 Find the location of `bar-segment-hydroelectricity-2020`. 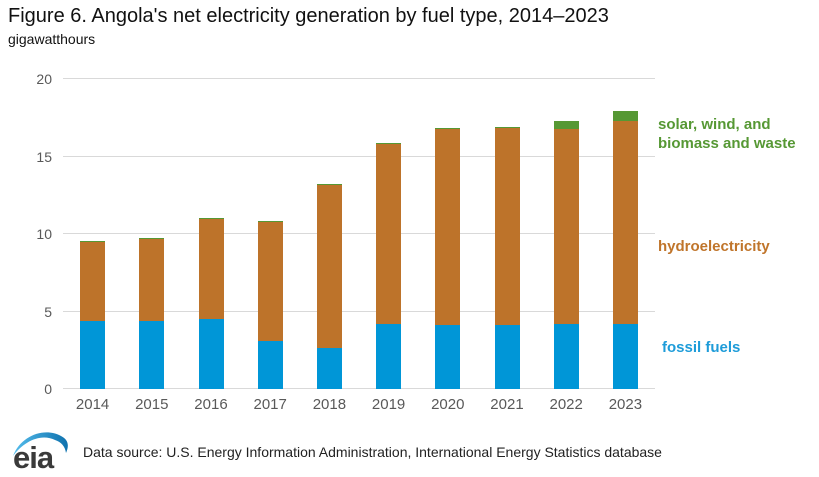

bar-segment-hydroelectricity-2020 is located at coordinates (448, 227).